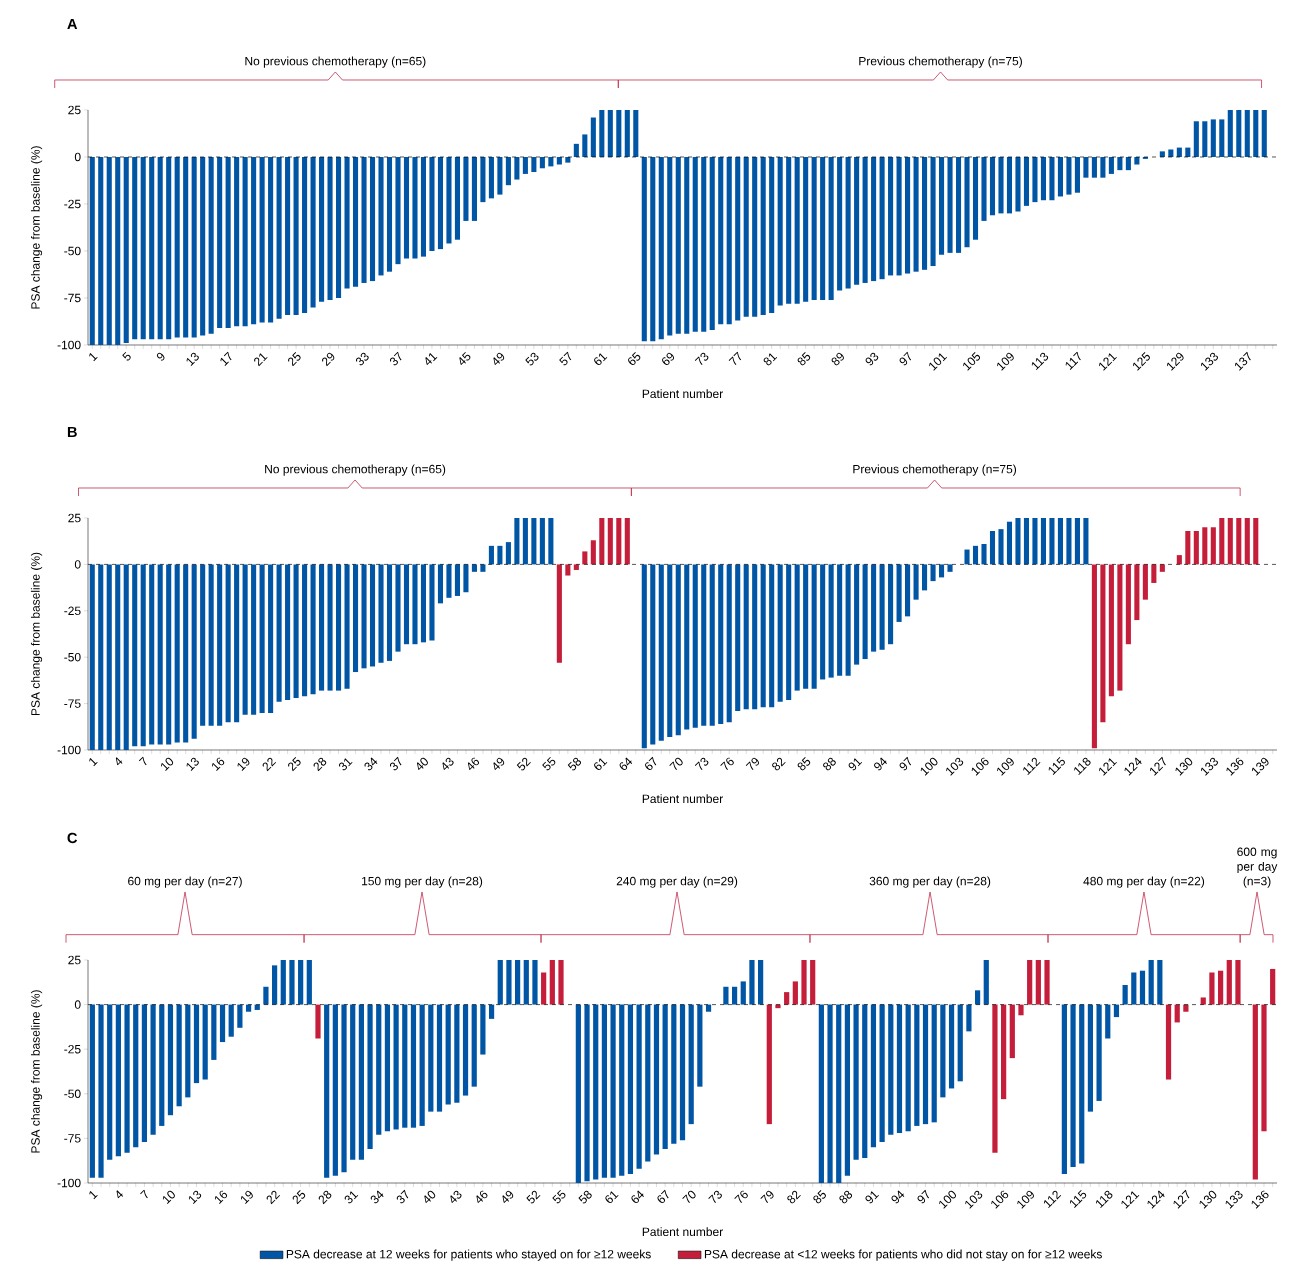 This screenshot has height=1273, width=1299. What do you see at coordinates (1108, 362) in the screenshot?
I see `x-tick-label: 121` at bounding box center [1108, 362].